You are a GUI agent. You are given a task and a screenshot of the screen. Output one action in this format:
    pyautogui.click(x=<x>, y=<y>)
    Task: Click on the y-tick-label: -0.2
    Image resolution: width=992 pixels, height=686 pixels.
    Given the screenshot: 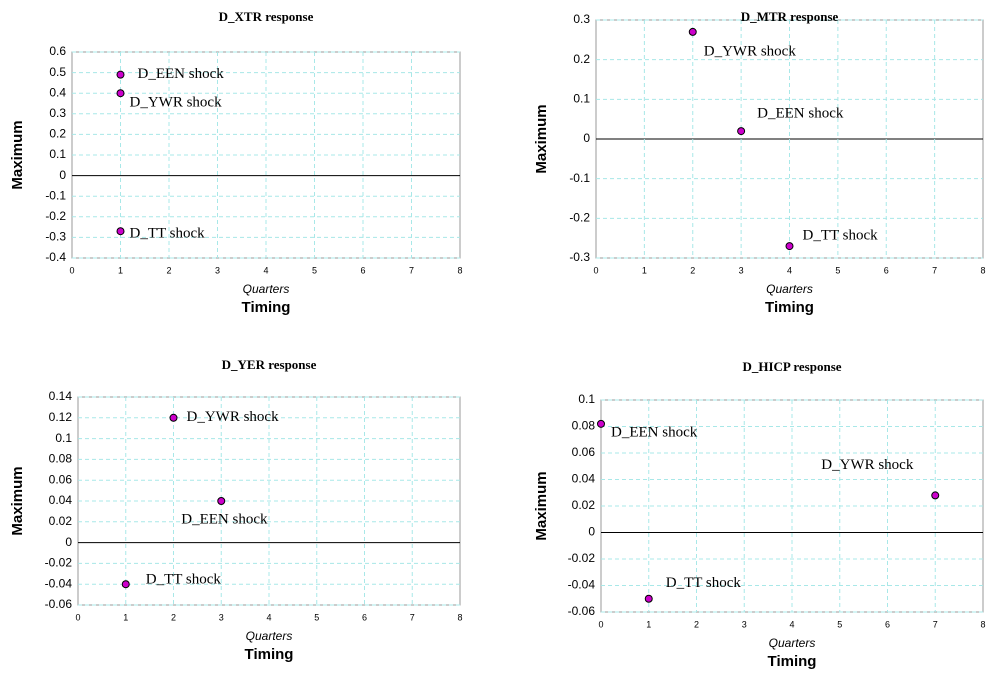 What is the action you would take?
    pyautogui.click(x=55, y=216)
    